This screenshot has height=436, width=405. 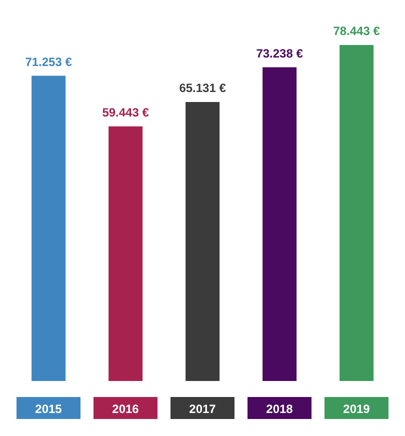 What do you see at coordinates (280, 53) in the screenshot?
I see `data-label: 73.238 €` at bounding box center [280, 53].